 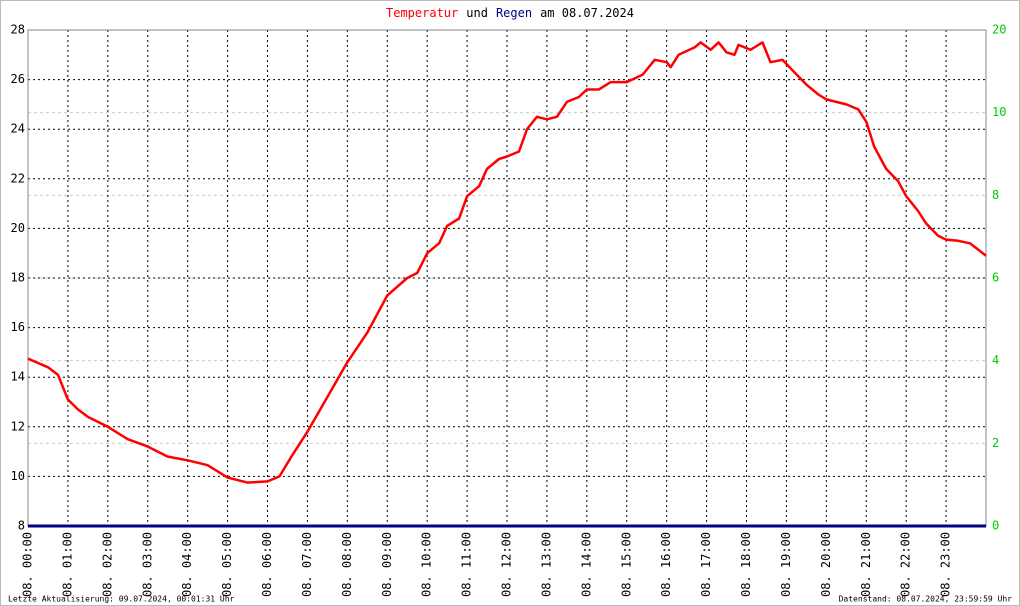 I want to click on y-tick-label: 24, so click(x=18, y=129).